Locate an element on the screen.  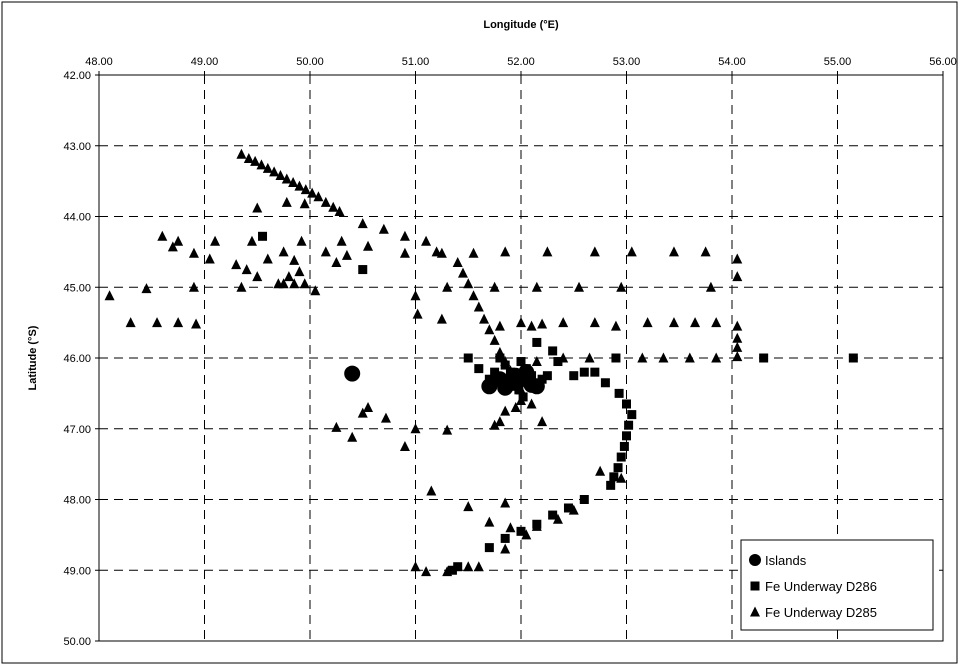
x-tick-label: 48.00 is located at coordinates (99, 62).